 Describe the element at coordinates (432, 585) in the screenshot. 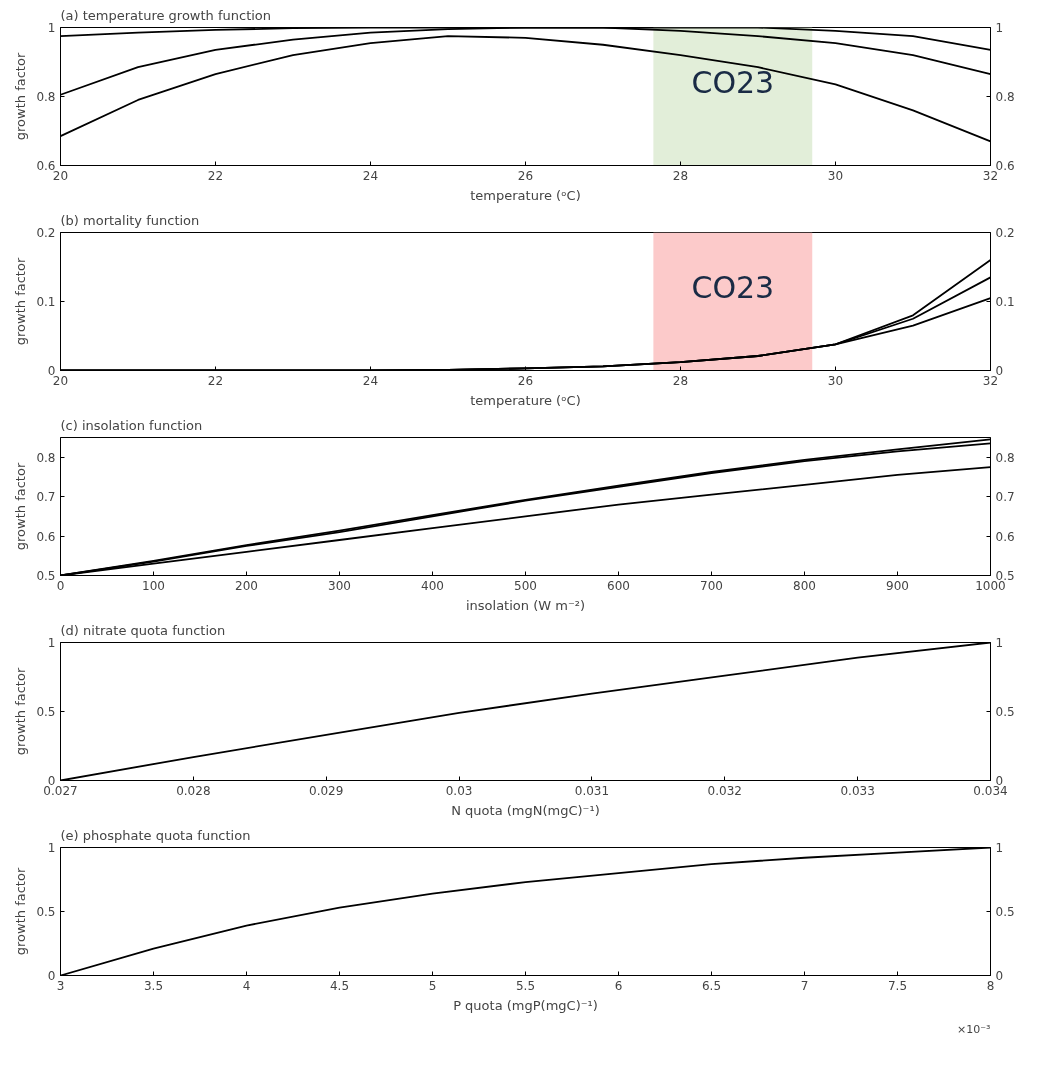

I see `x-tick-label: 400` at that location.